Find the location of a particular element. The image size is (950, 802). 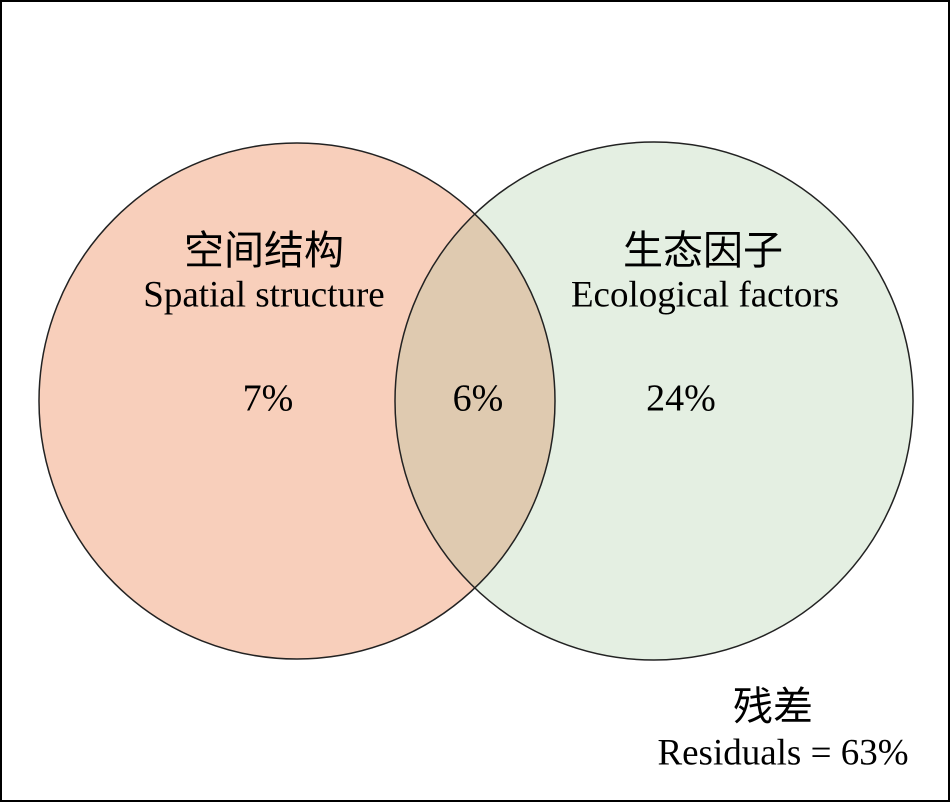

residuals-label-en: Residuals = 63% is located at coordinates (782, 752).